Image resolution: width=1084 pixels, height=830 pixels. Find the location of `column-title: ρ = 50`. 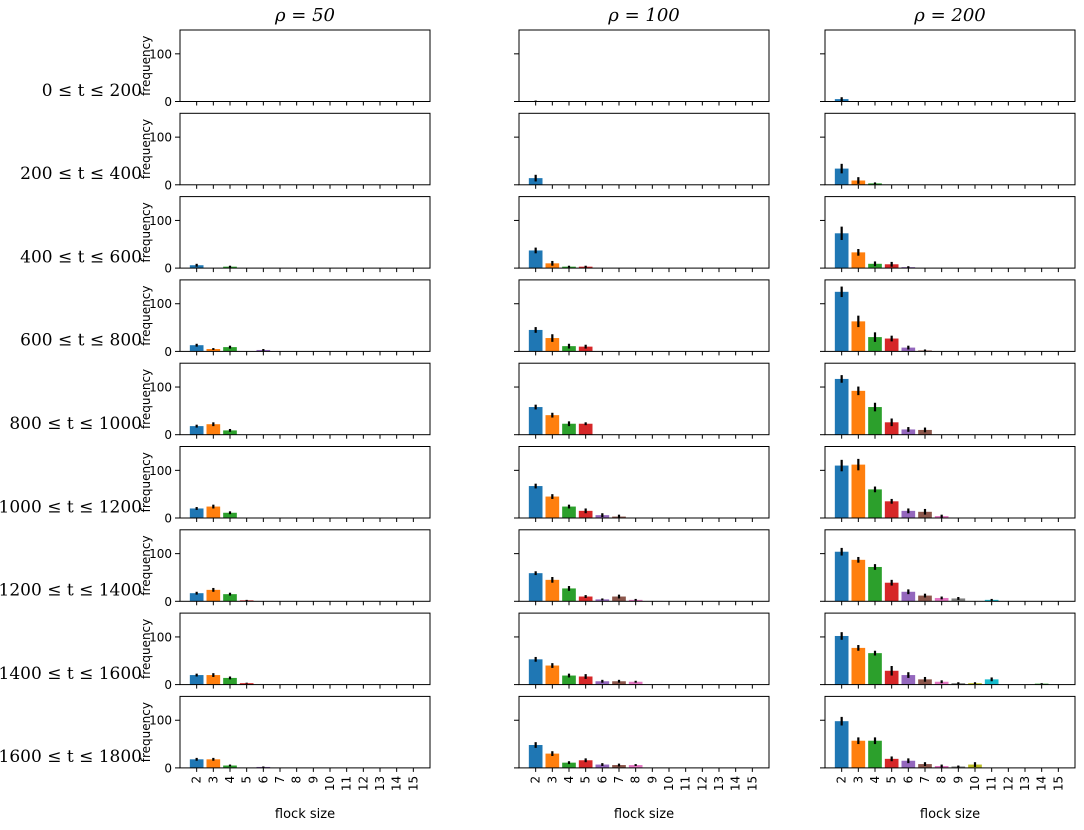

column-title: ρ = 50 is located at coordinates (304, 15).